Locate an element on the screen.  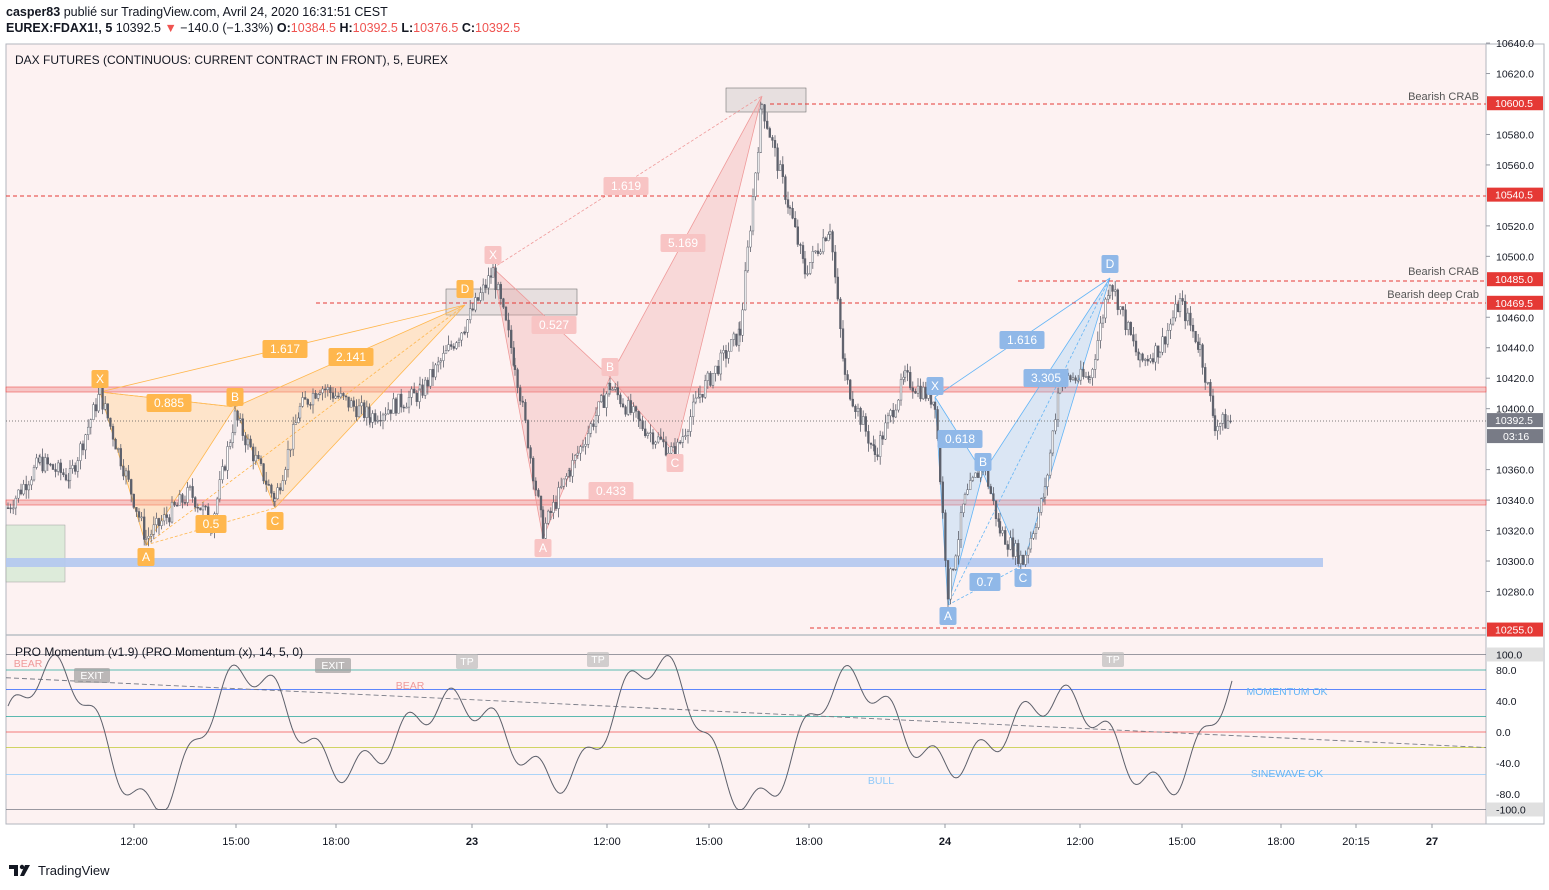
momentum-tick-label: -100.0 is located at coordinates (1511, 811).